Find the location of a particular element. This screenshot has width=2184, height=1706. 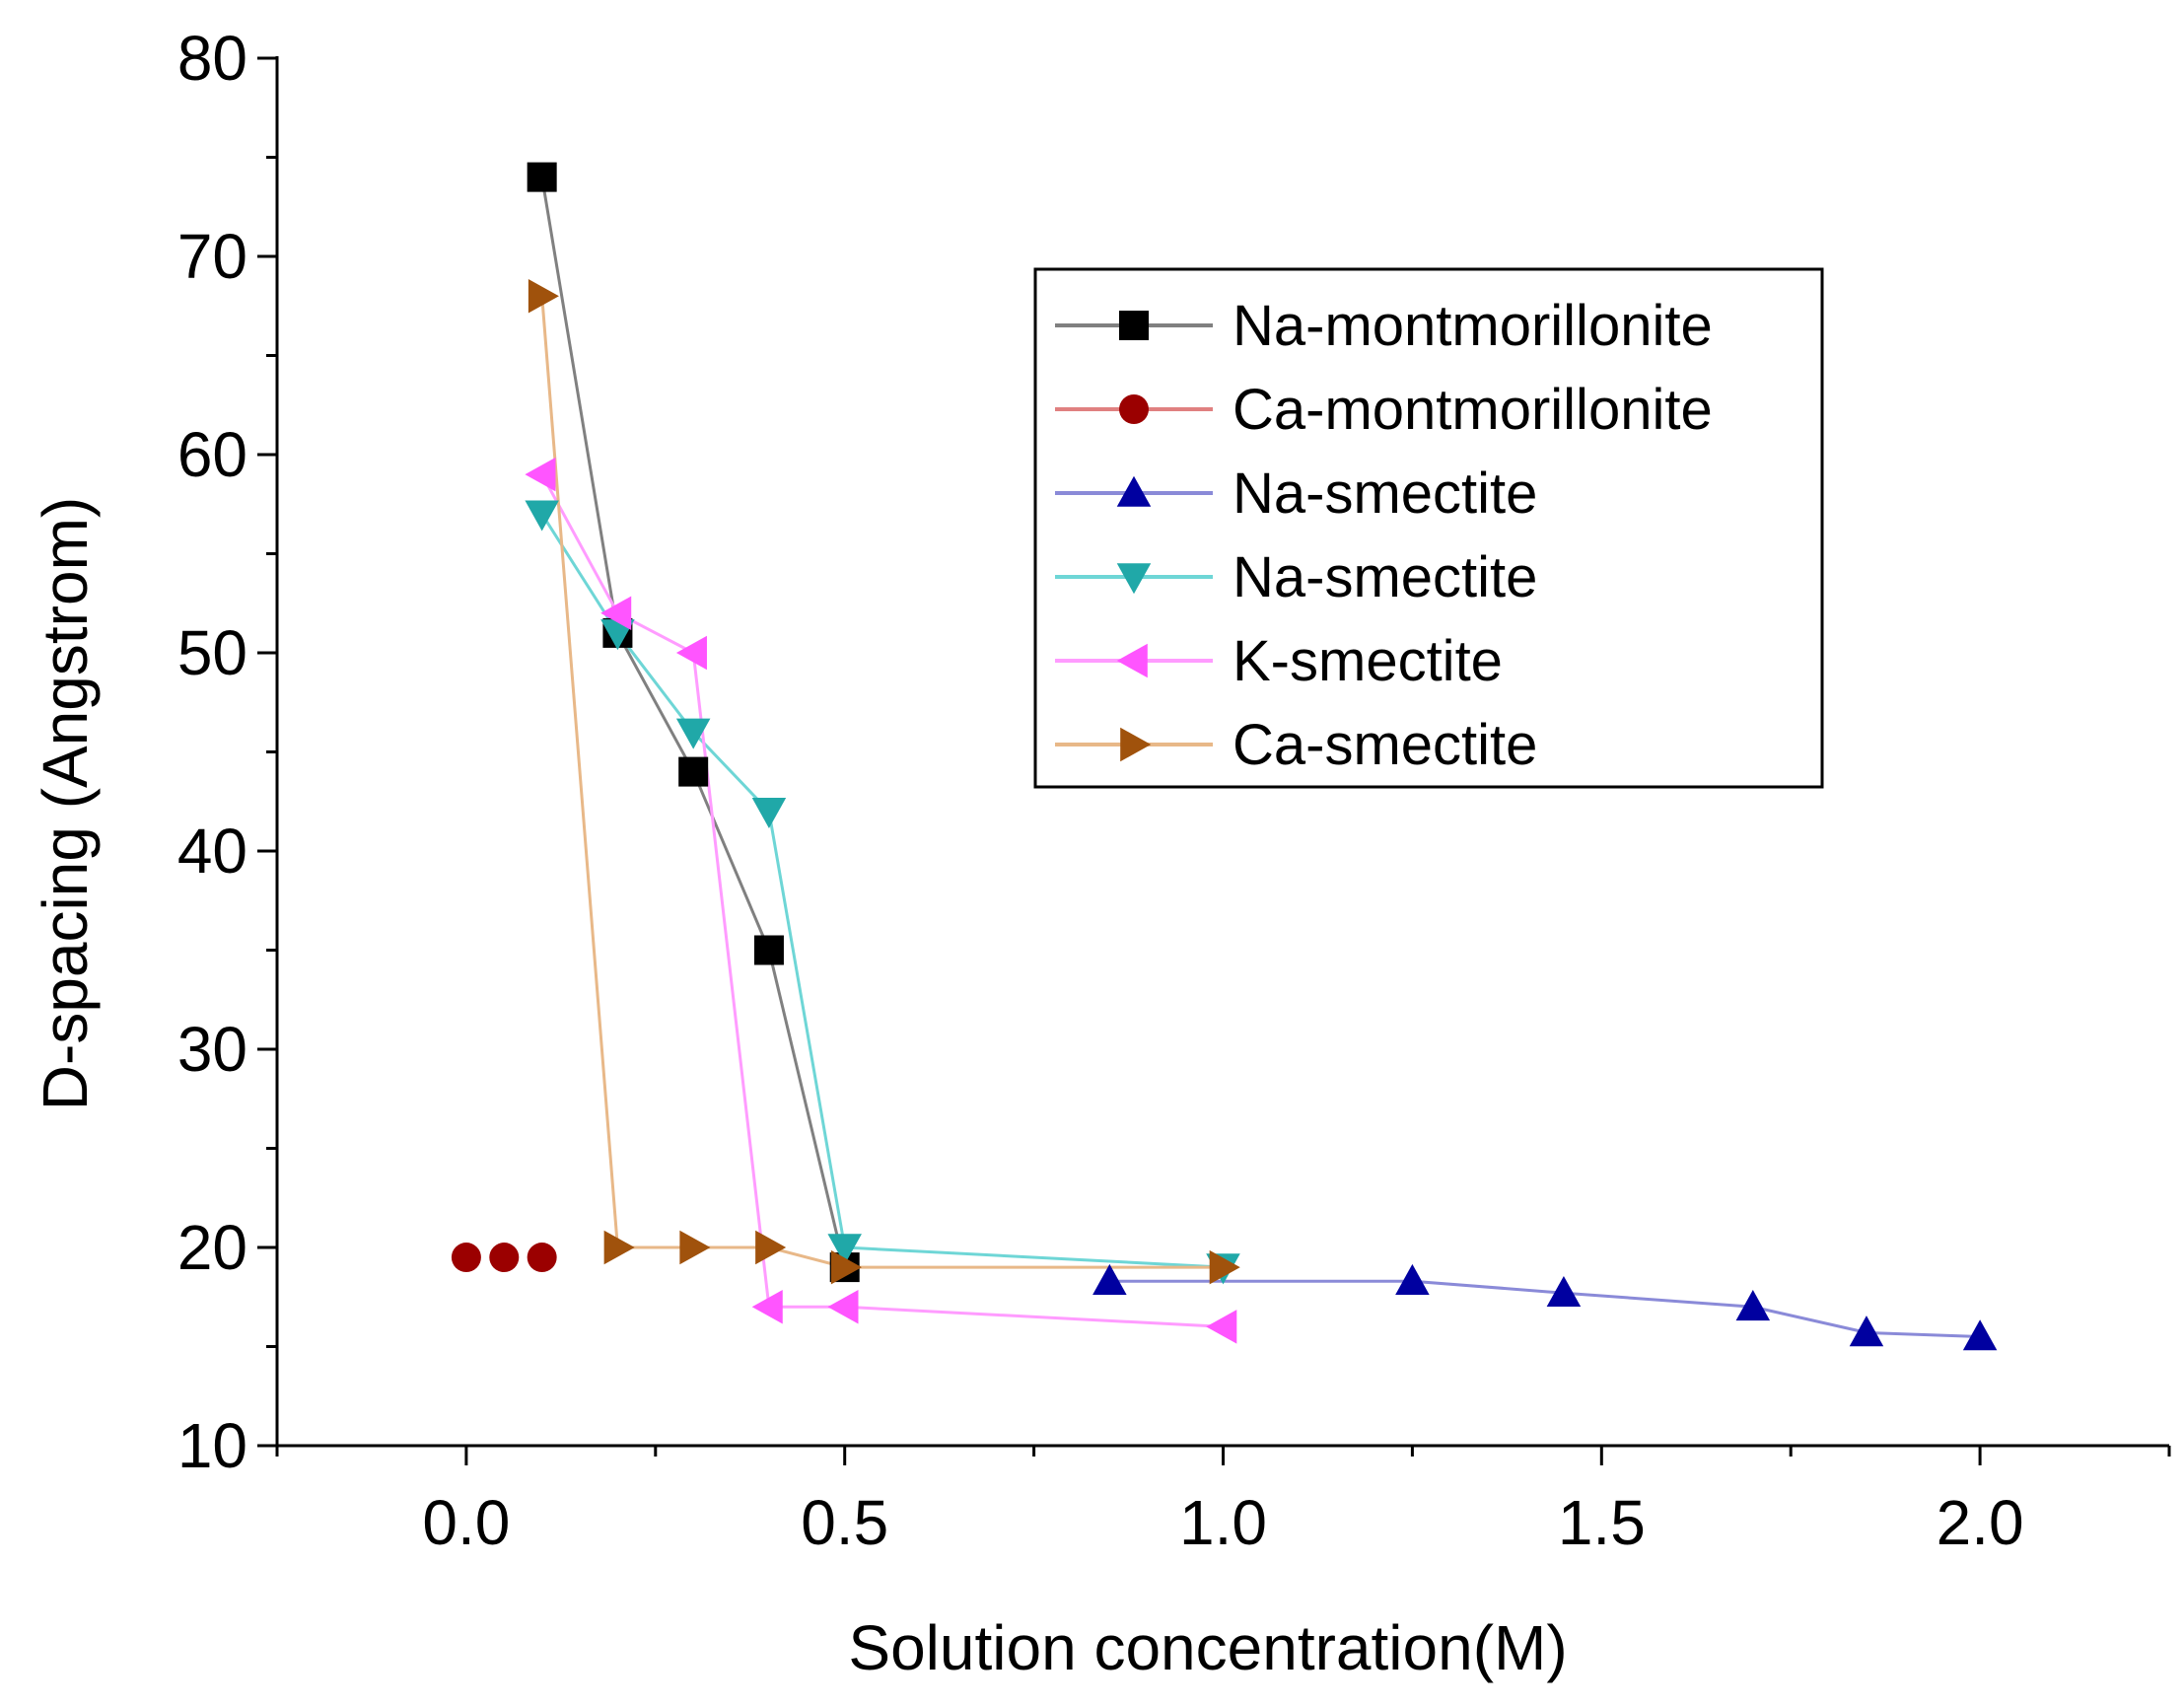

x-tick-label: 0.5 is located at coordinates (844, 1522).